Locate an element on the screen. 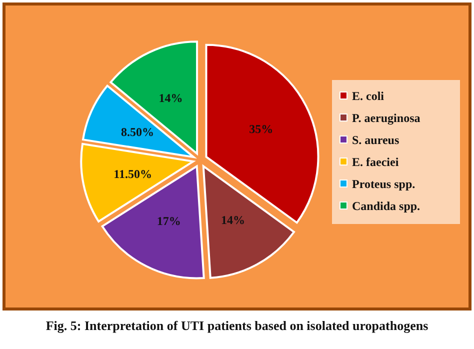 Image resolution: width=474 pixels, height=349 pixels. data-label: 17% is located at coordinates (168, 221).